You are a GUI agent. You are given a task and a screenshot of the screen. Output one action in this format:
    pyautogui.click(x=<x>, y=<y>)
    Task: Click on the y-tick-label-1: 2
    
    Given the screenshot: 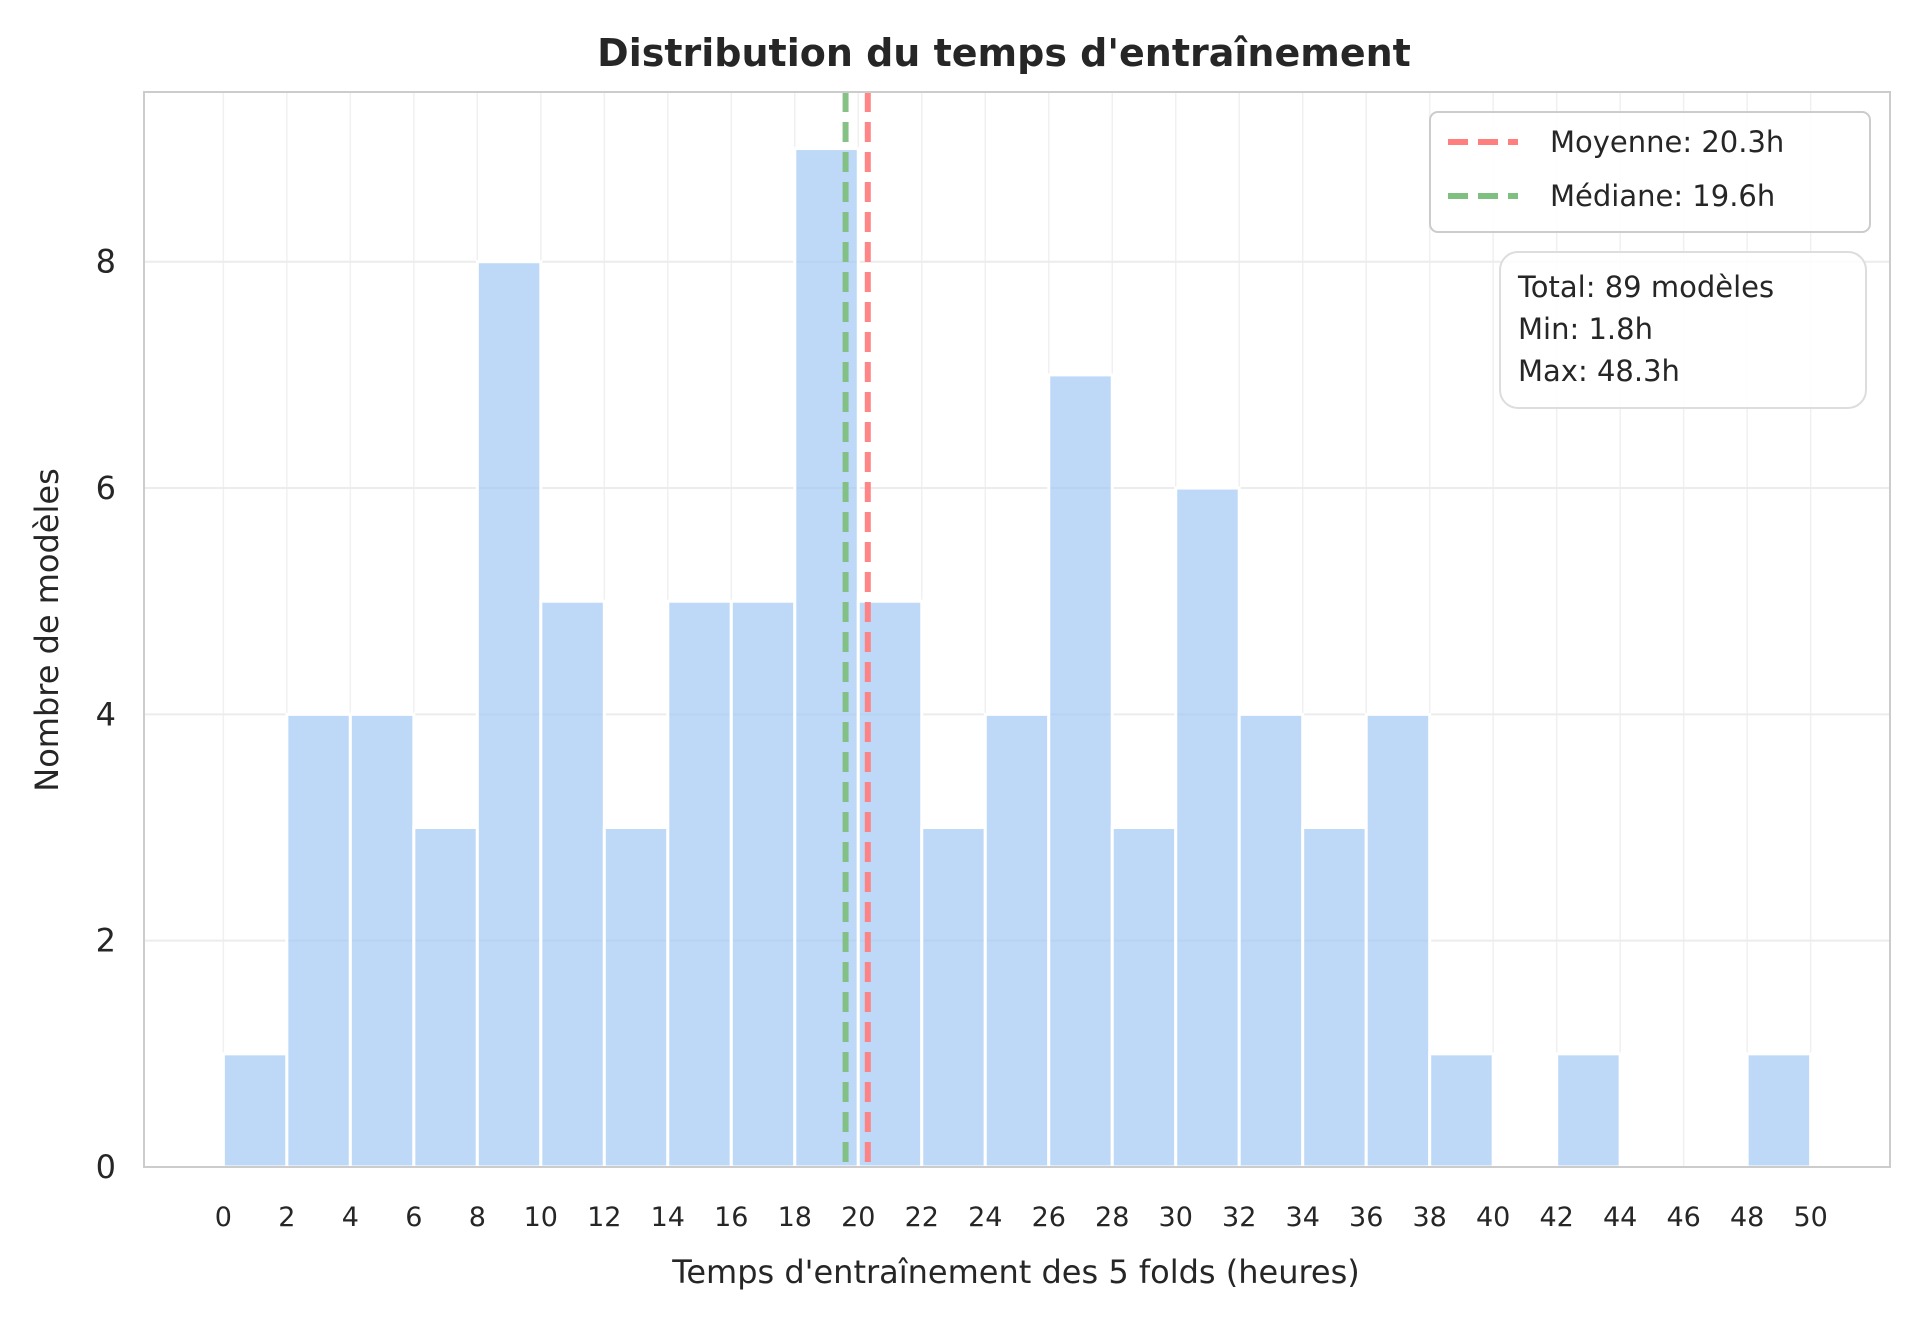 What is the action you would take?
    pyautogui.click(x=106, y=941)
    